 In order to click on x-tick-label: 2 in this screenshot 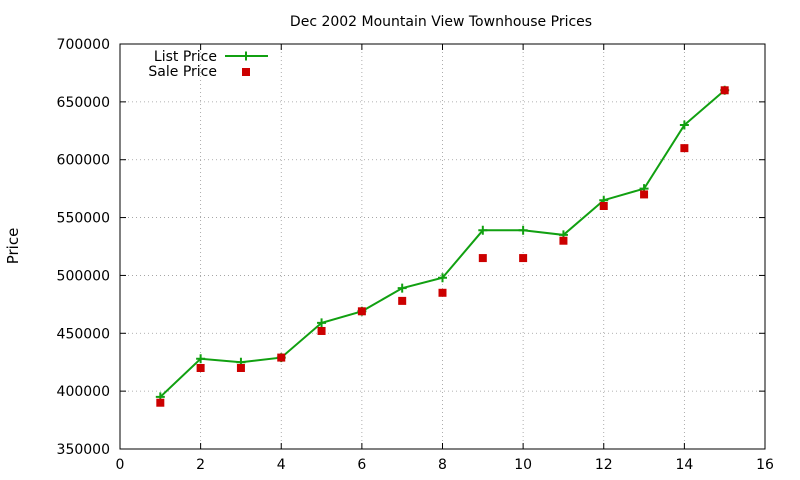, I will do `click(200, 465)`.